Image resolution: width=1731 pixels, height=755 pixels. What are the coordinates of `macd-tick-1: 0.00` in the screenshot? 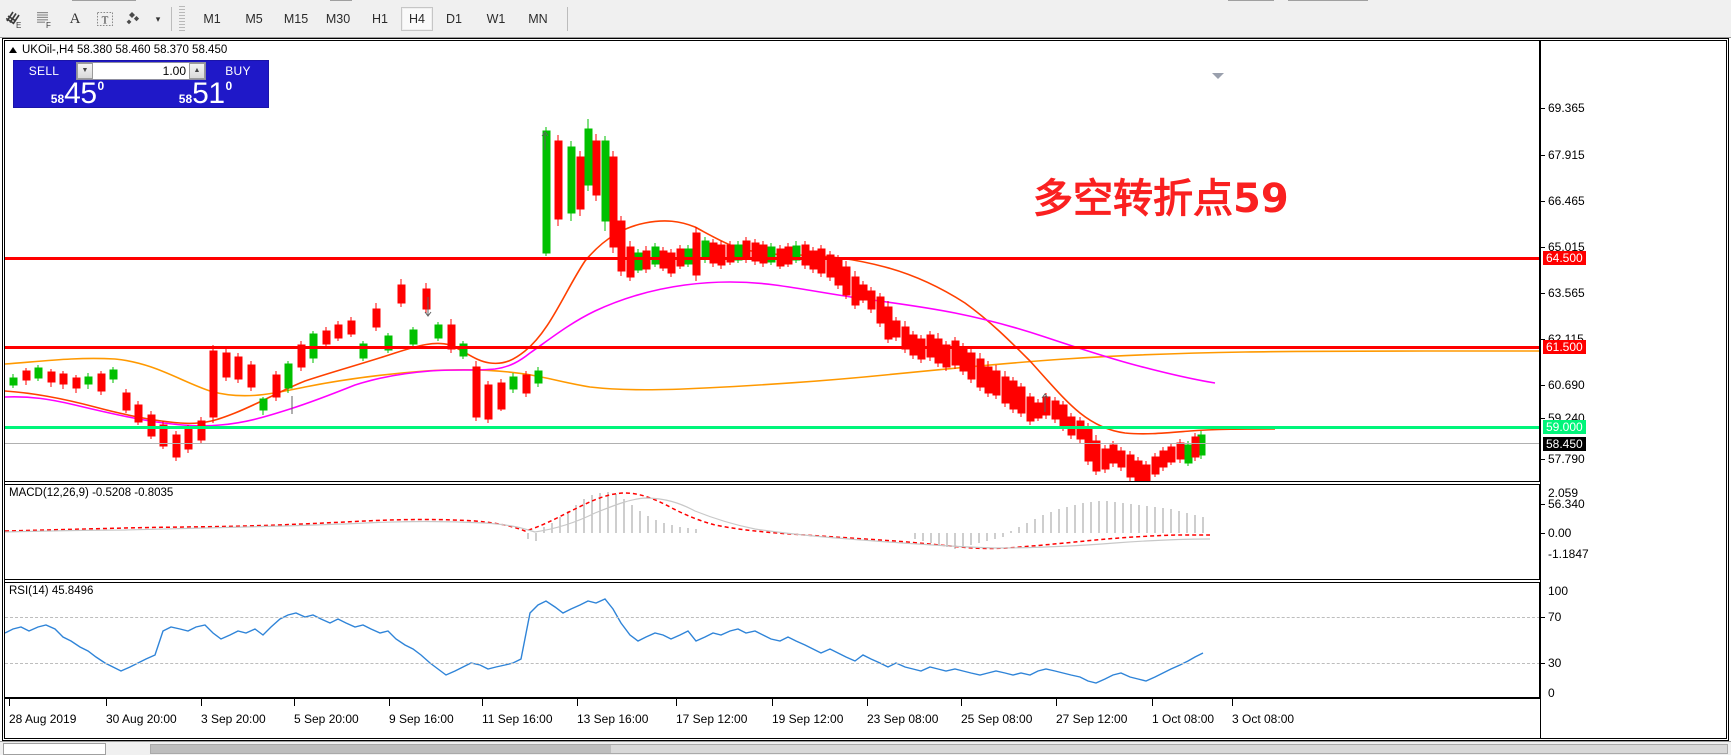 It's located at (1560, 533).